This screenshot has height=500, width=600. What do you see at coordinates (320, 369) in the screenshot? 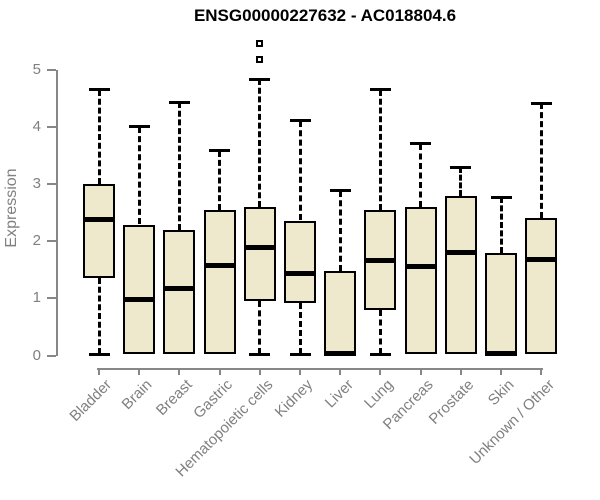
I see `x-axis-line` at bounding box center [320, 369].